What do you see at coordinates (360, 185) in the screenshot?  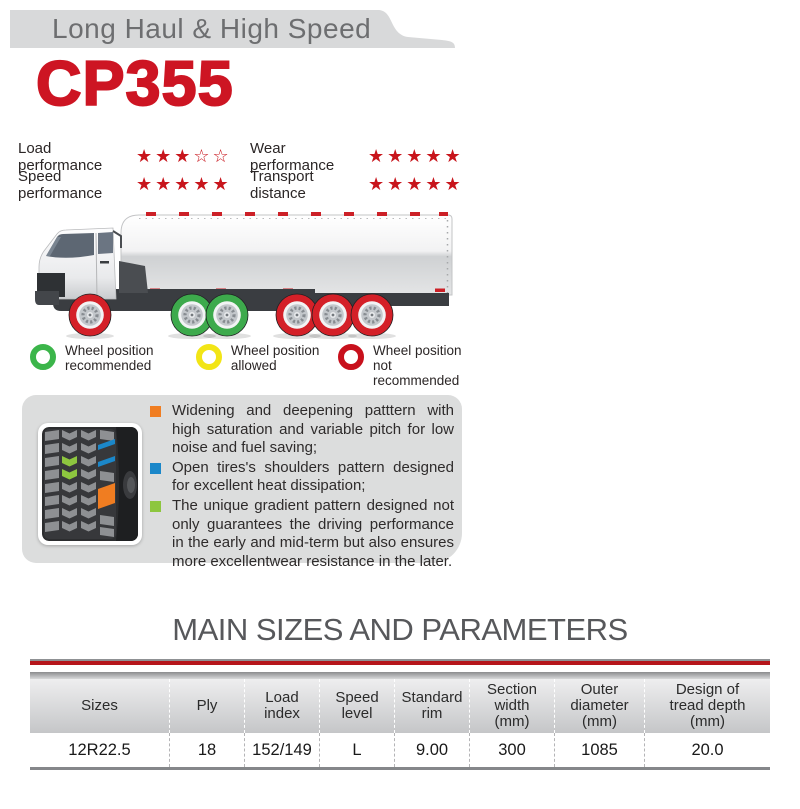 I see `rating-row: Transport distance ★★★★★` at bounding box center [360, 185].